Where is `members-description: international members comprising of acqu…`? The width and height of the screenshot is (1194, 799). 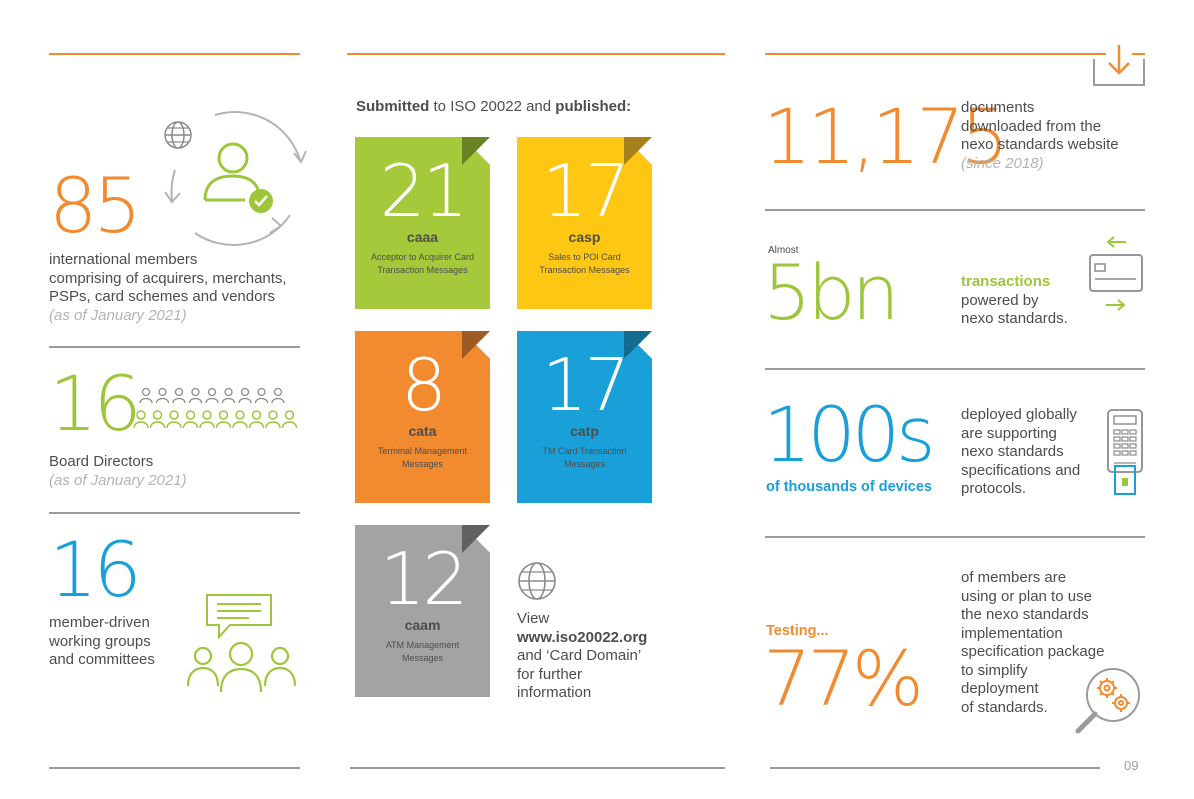
members-description: international members comprising of acqu… is located at coordinates (168, 288).